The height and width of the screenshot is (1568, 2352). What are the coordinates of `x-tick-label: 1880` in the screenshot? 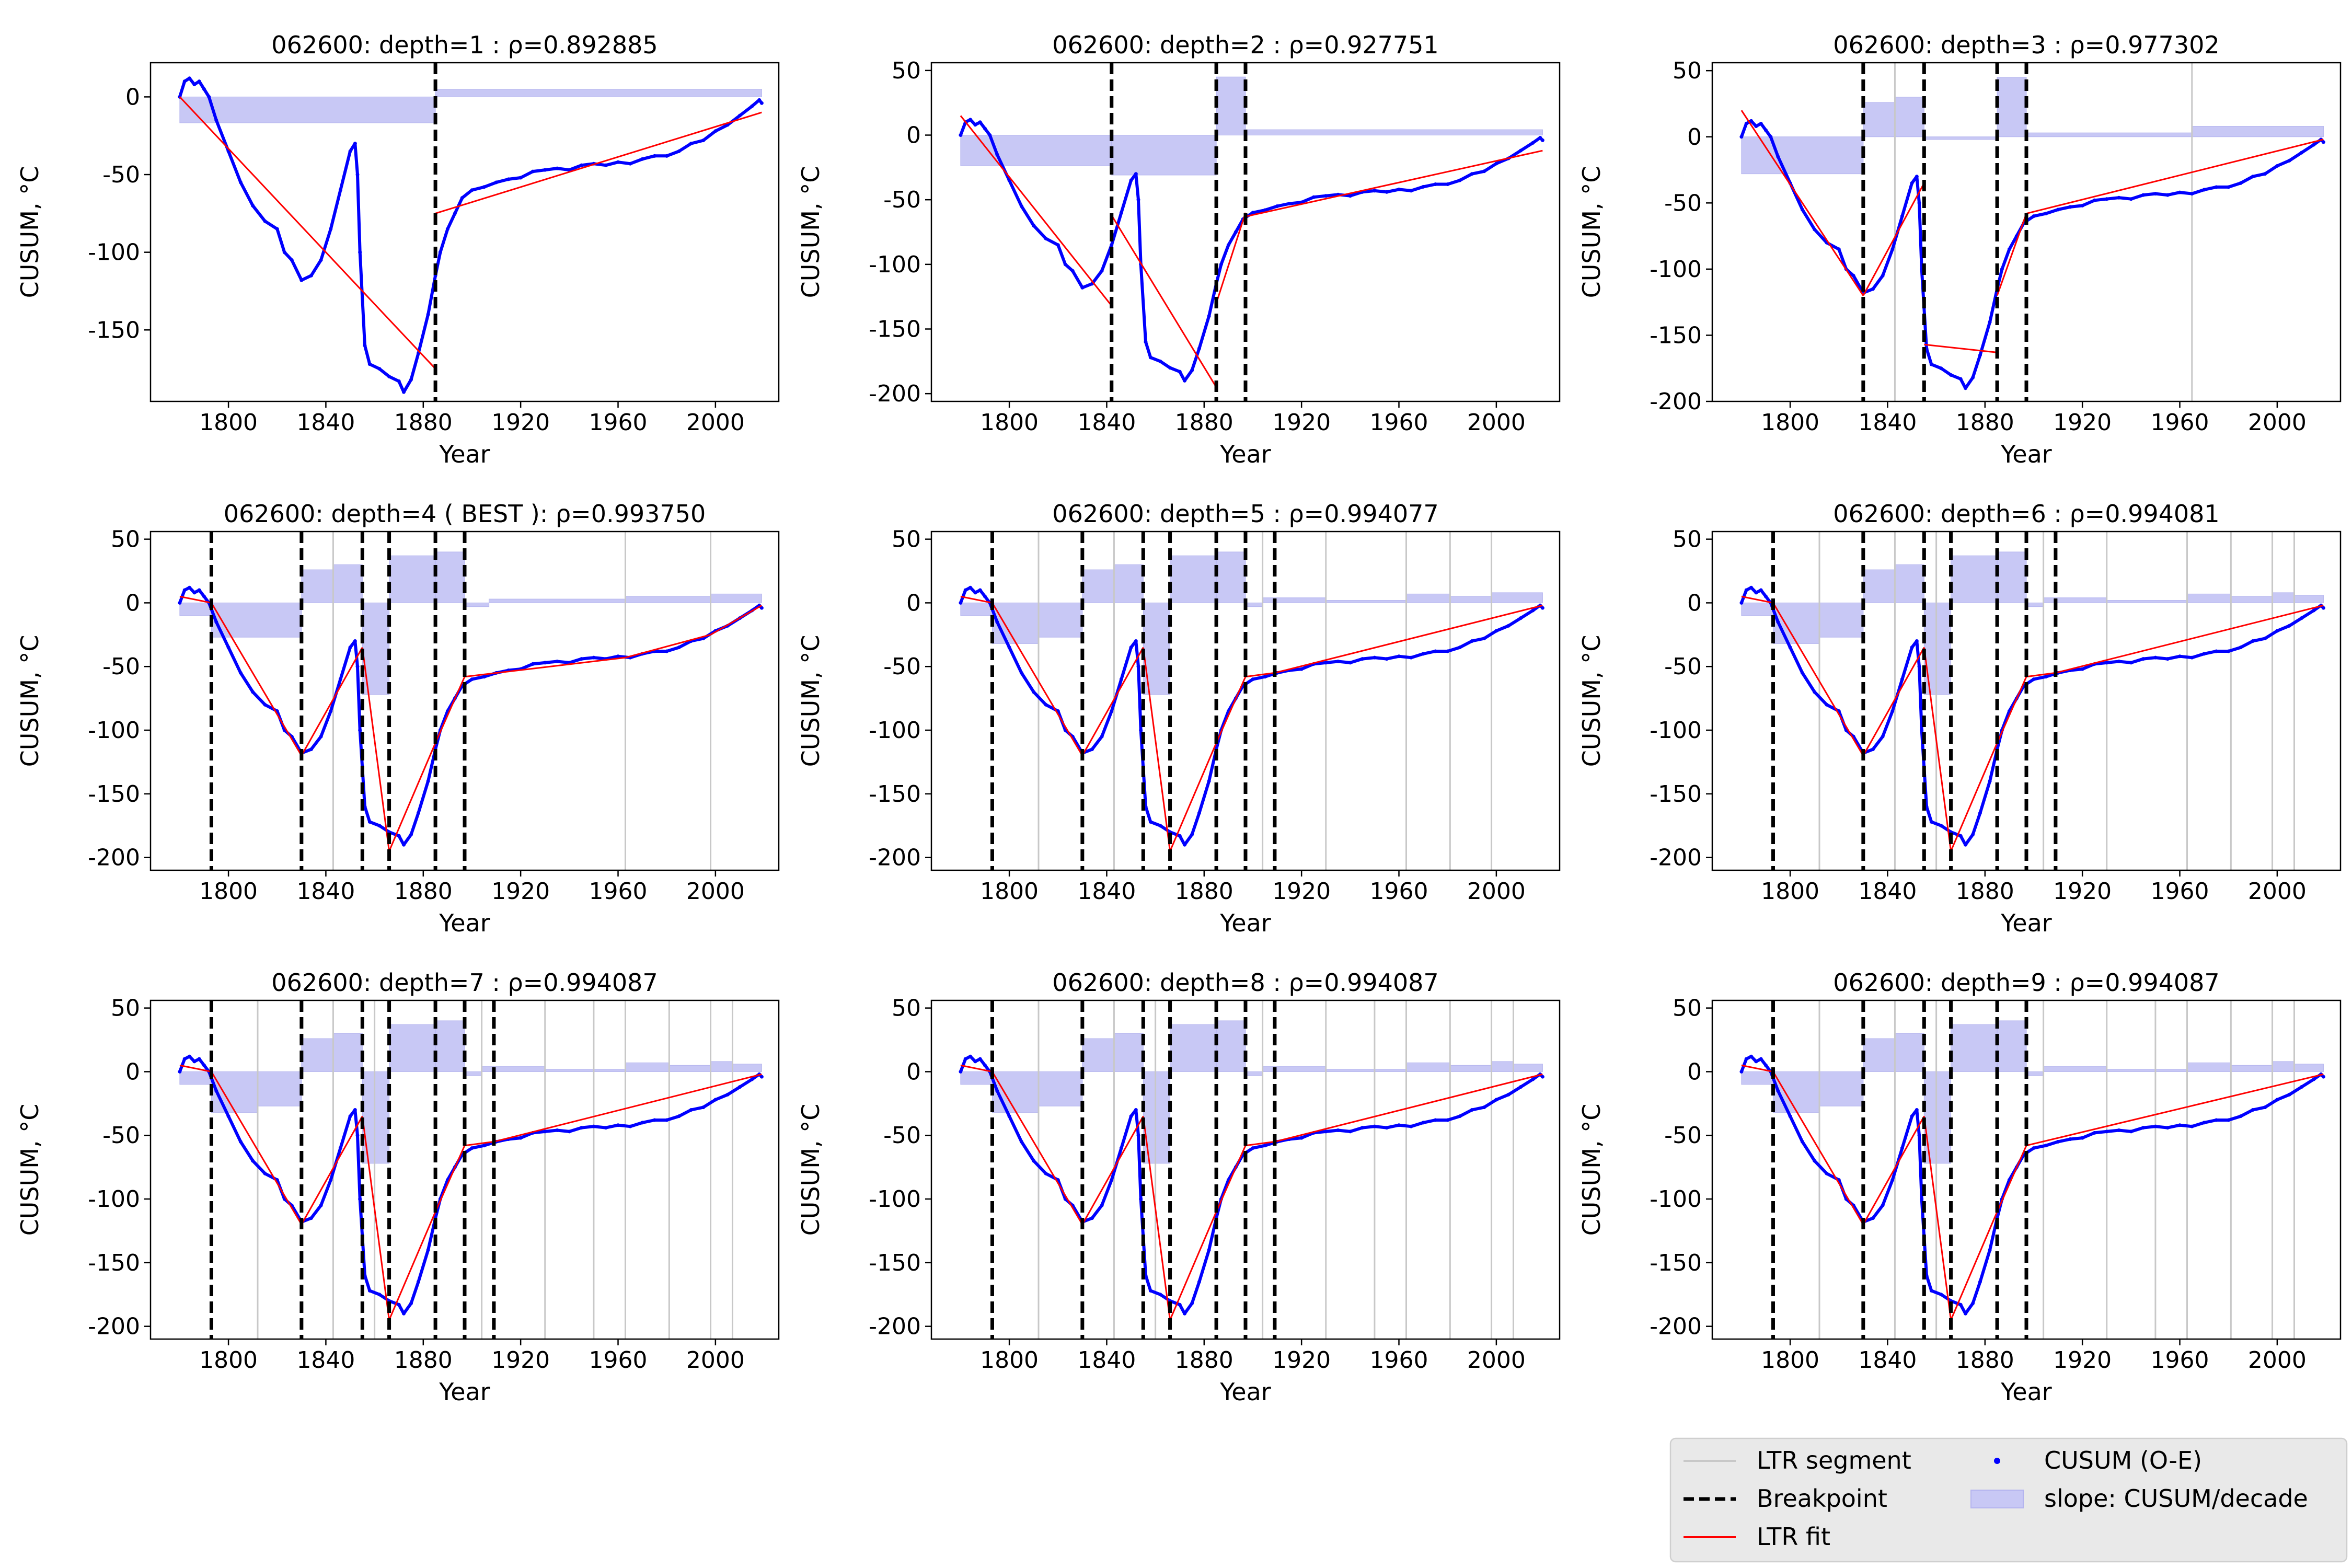 It's located at (1204, 1360).